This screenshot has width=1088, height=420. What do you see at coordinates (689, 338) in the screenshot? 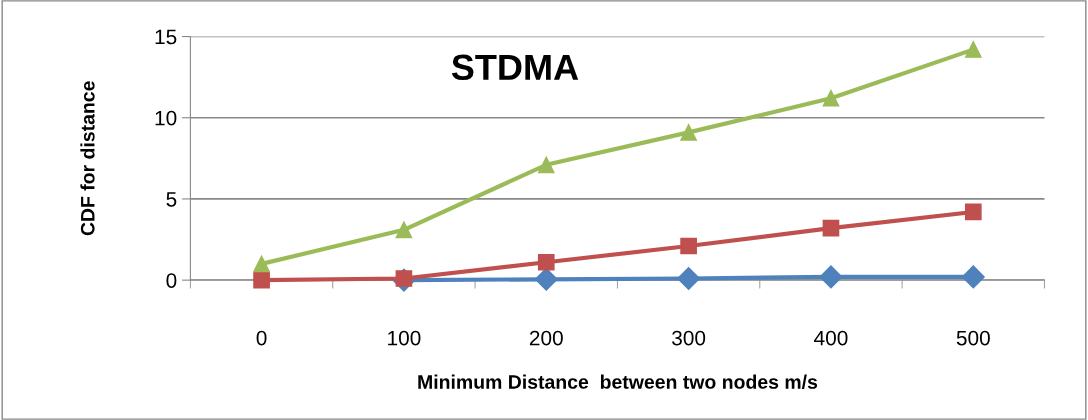
I see `x-tick-label: 300` at bounding box center [689, 338].